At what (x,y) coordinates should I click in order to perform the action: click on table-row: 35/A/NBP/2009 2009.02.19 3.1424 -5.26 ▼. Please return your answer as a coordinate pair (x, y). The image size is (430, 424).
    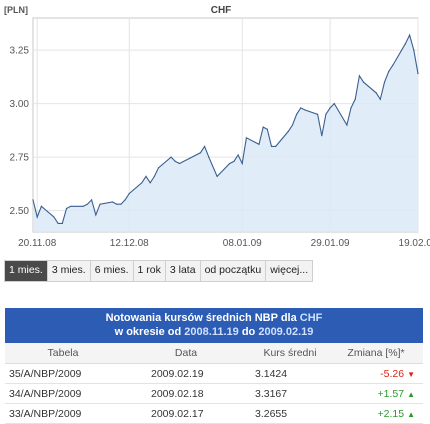
    Looking at the image, I should click on (214, 373).